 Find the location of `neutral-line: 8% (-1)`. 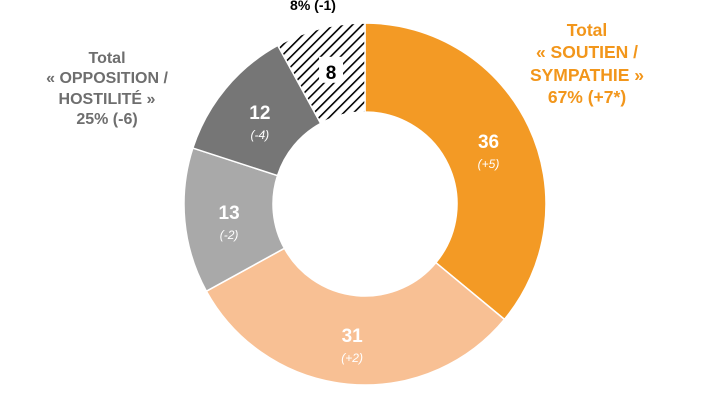

neutral-line: 8% (-1) is located at coordinates (313, 6).